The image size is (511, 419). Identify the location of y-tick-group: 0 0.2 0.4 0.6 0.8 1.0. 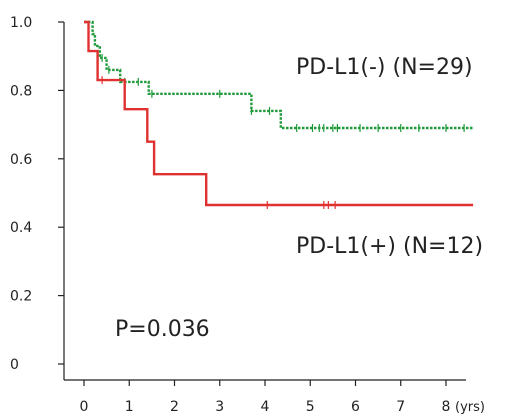
(37, 194).